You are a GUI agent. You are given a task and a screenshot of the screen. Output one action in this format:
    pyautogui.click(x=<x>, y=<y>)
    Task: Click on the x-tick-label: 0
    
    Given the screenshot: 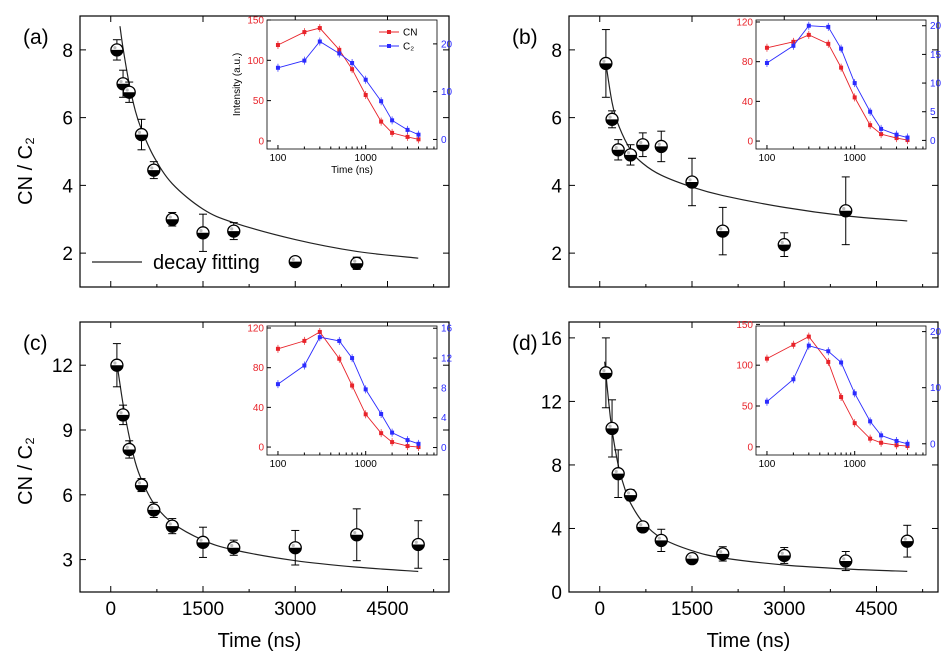 What is the action you would take?
    pyautogui.click(x=110, y=609)
    